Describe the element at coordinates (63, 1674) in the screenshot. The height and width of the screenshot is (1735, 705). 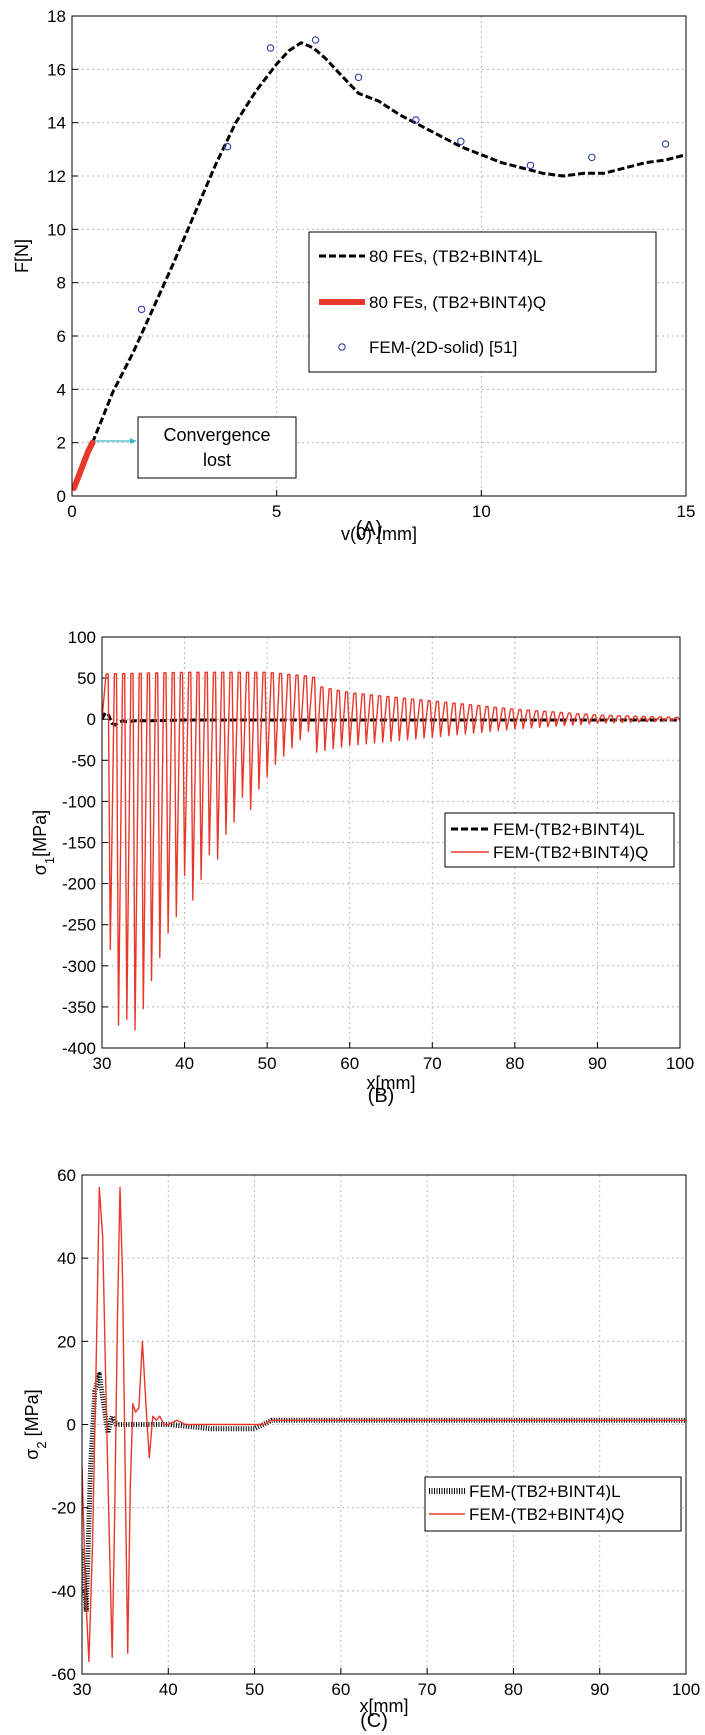
I see `y-tick-label: -60` at that location.